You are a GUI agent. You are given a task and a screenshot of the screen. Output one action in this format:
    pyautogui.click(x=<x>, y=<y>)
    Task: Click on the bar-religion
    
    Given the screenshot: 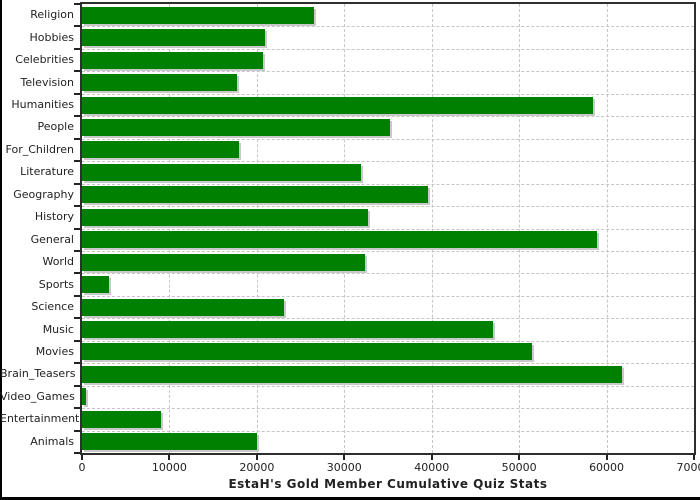 What is the action you would take?
    pyautogui.click(x=198, y=15)
    